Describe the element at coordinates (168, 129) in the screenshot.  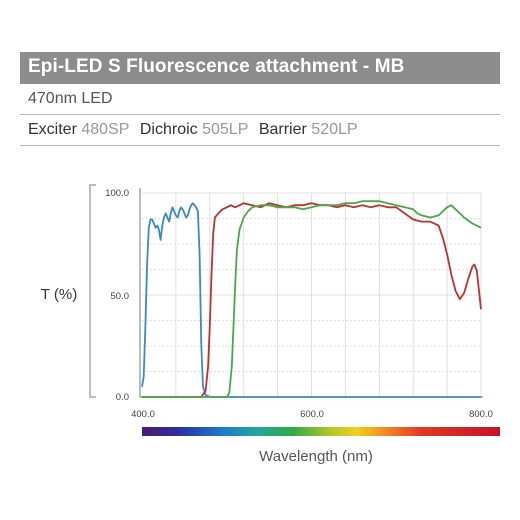
I see `dichroic-label: Dichroic` at that location.